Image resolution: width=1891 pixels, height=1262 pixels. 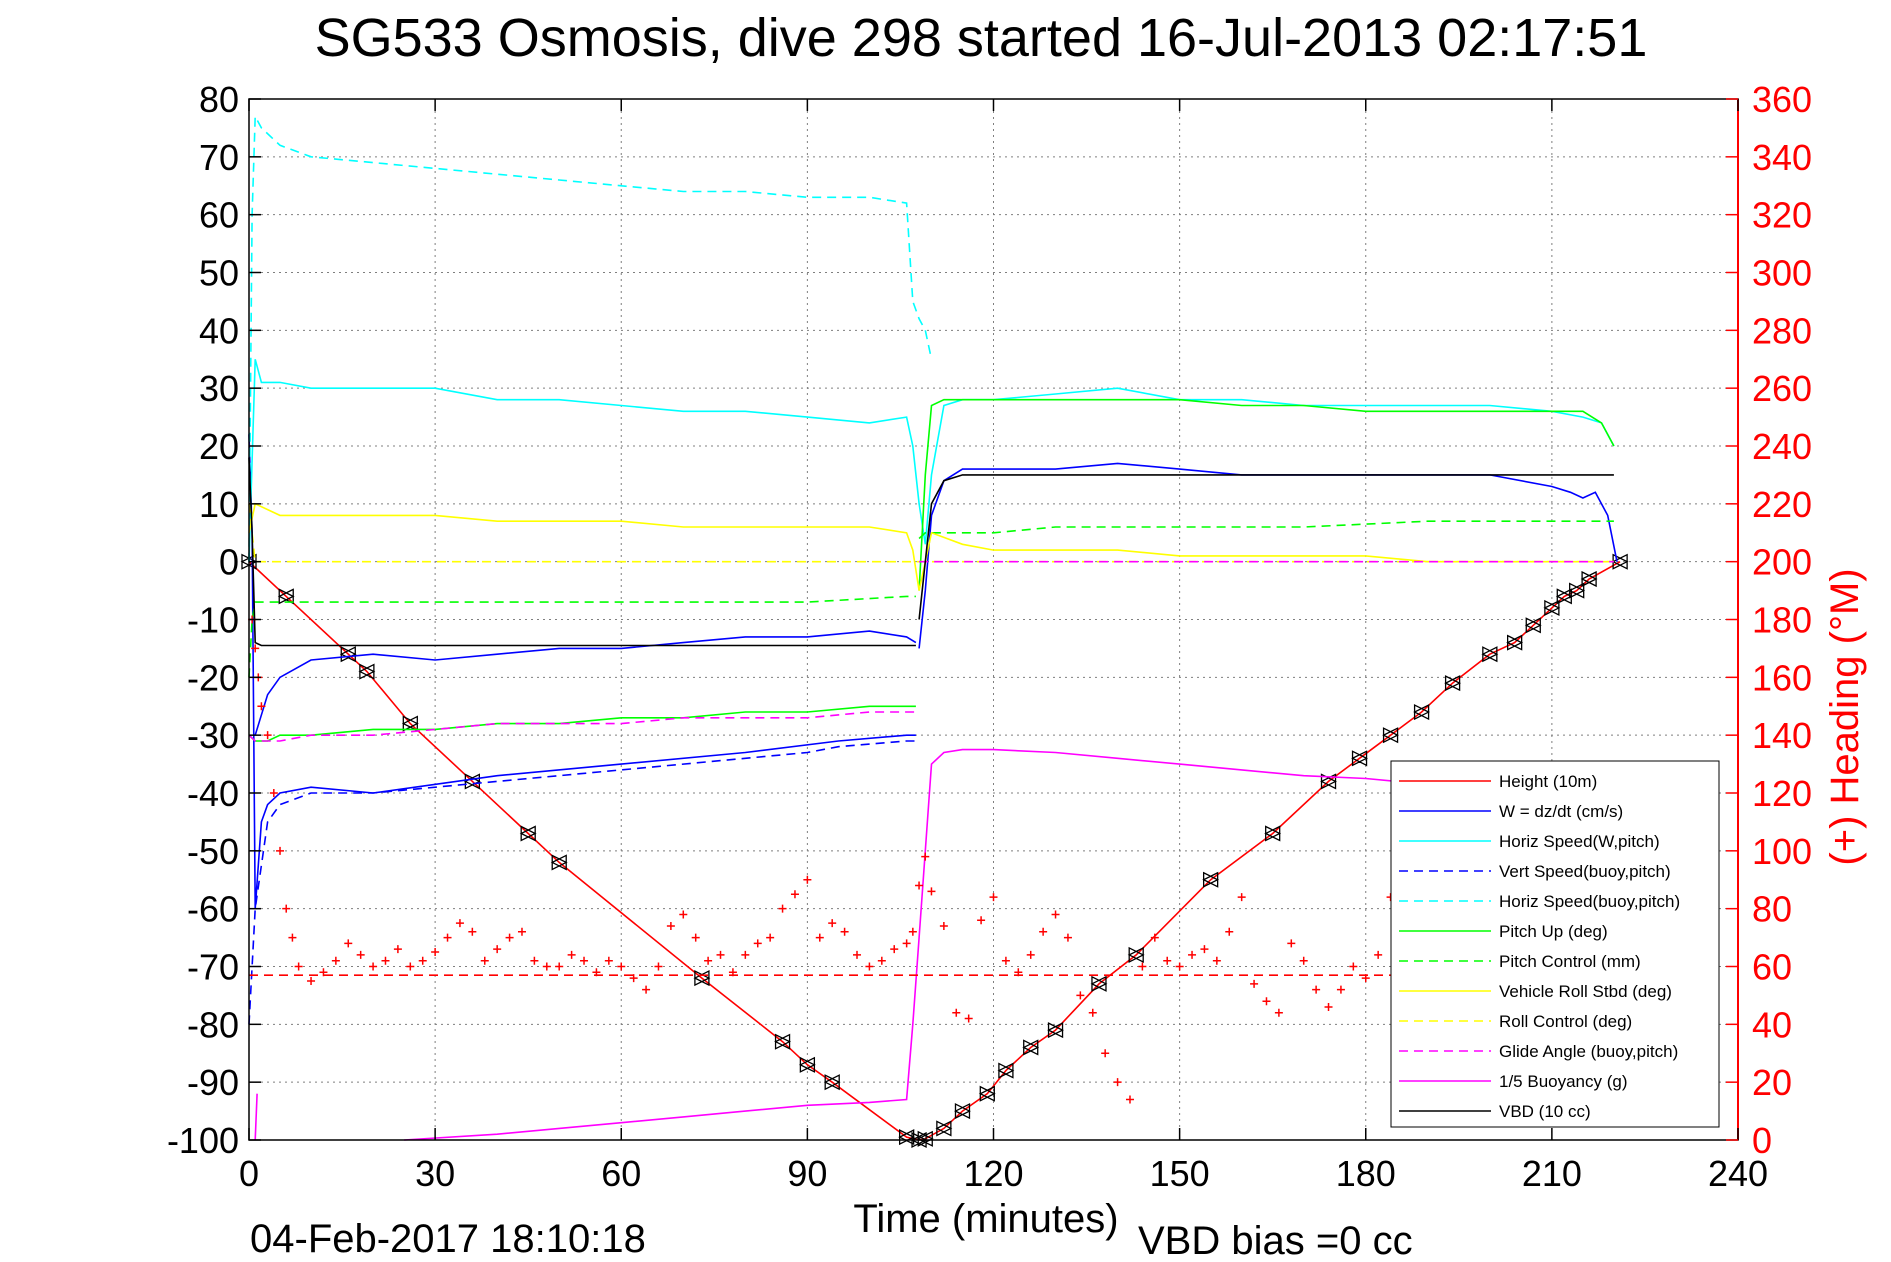 I want to click on y2-tick-label: 260, so click(x=1782, y=388).